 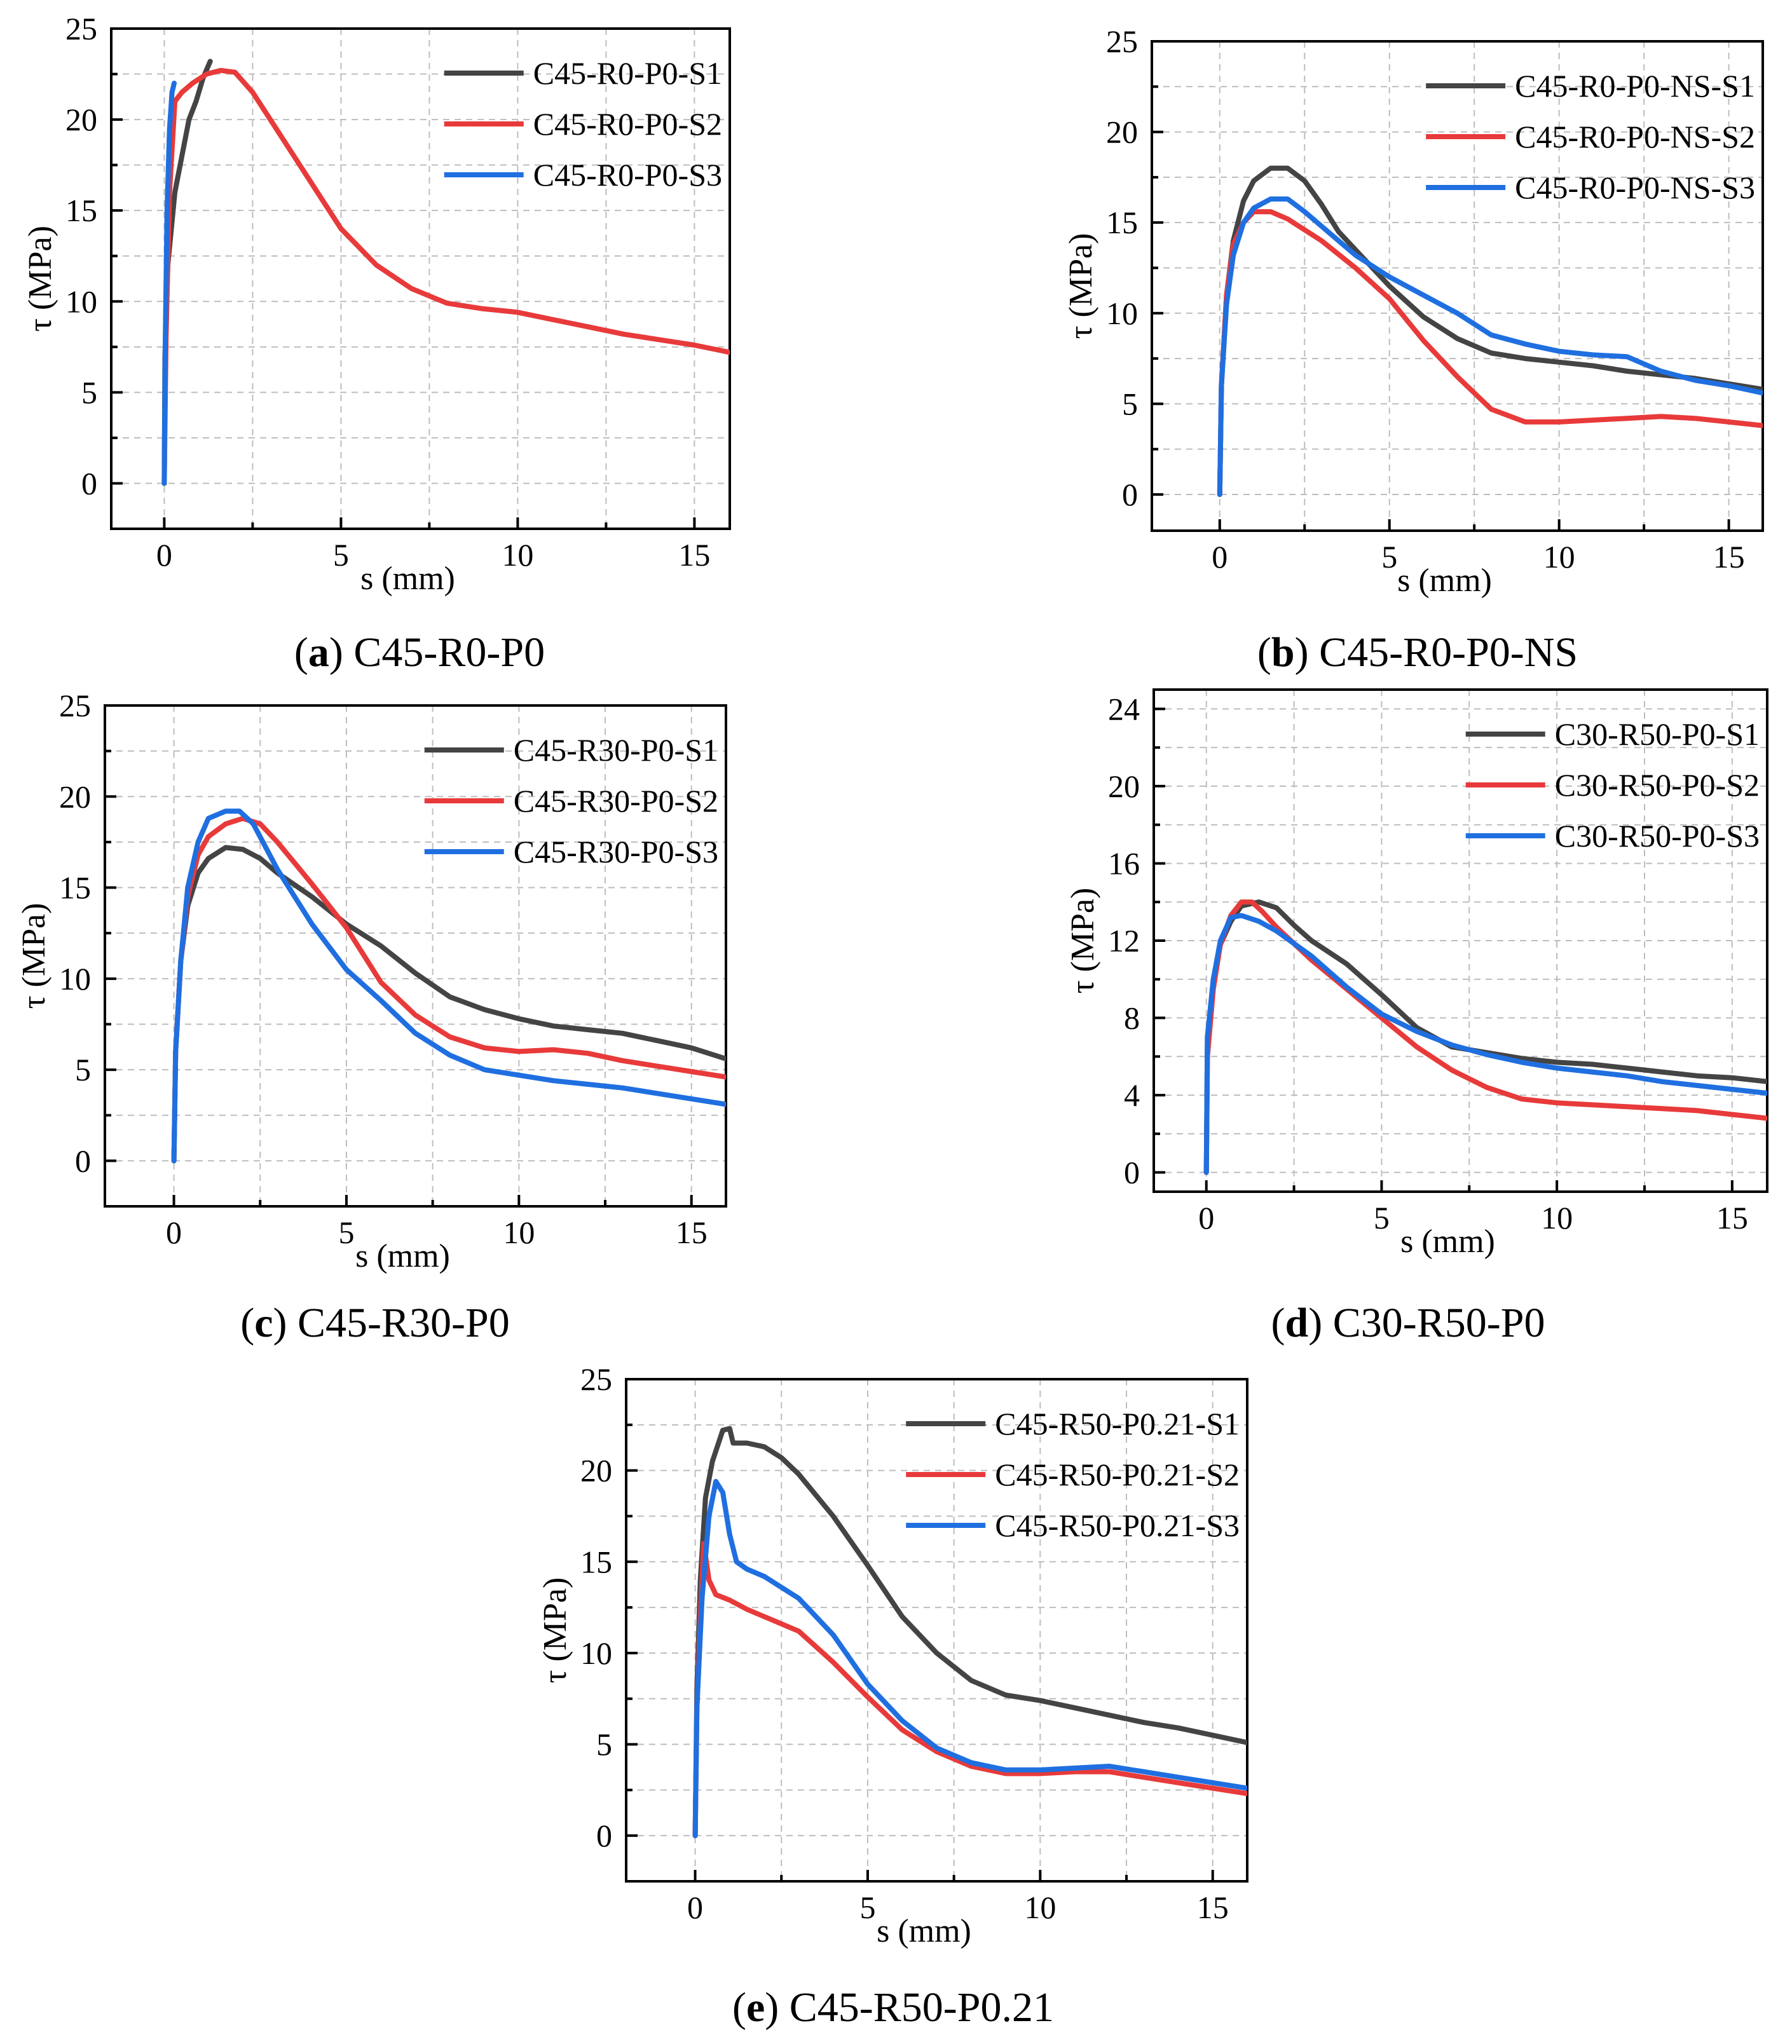 What do you see at coordinates (1132, 1095) in the screenshot?
I see `y-tick-label: 4` at bounding box center [1132, 1095].